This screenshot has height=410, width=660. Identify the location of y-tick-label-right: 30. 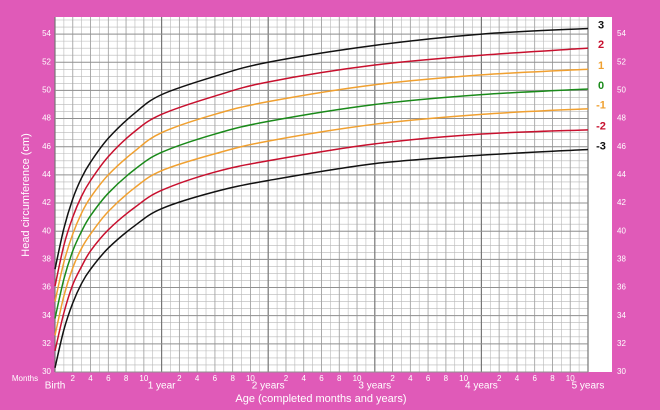
(621, 371).